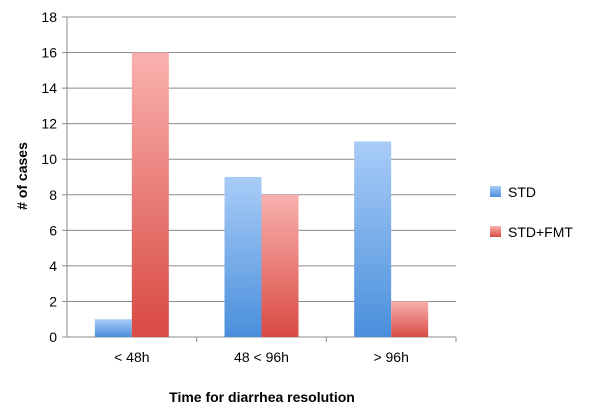 The width and height of the screenshot is (603, 410). I want to click on x-tick-labels: < 48h 48 < 96h > 96h, so click(261, 357).